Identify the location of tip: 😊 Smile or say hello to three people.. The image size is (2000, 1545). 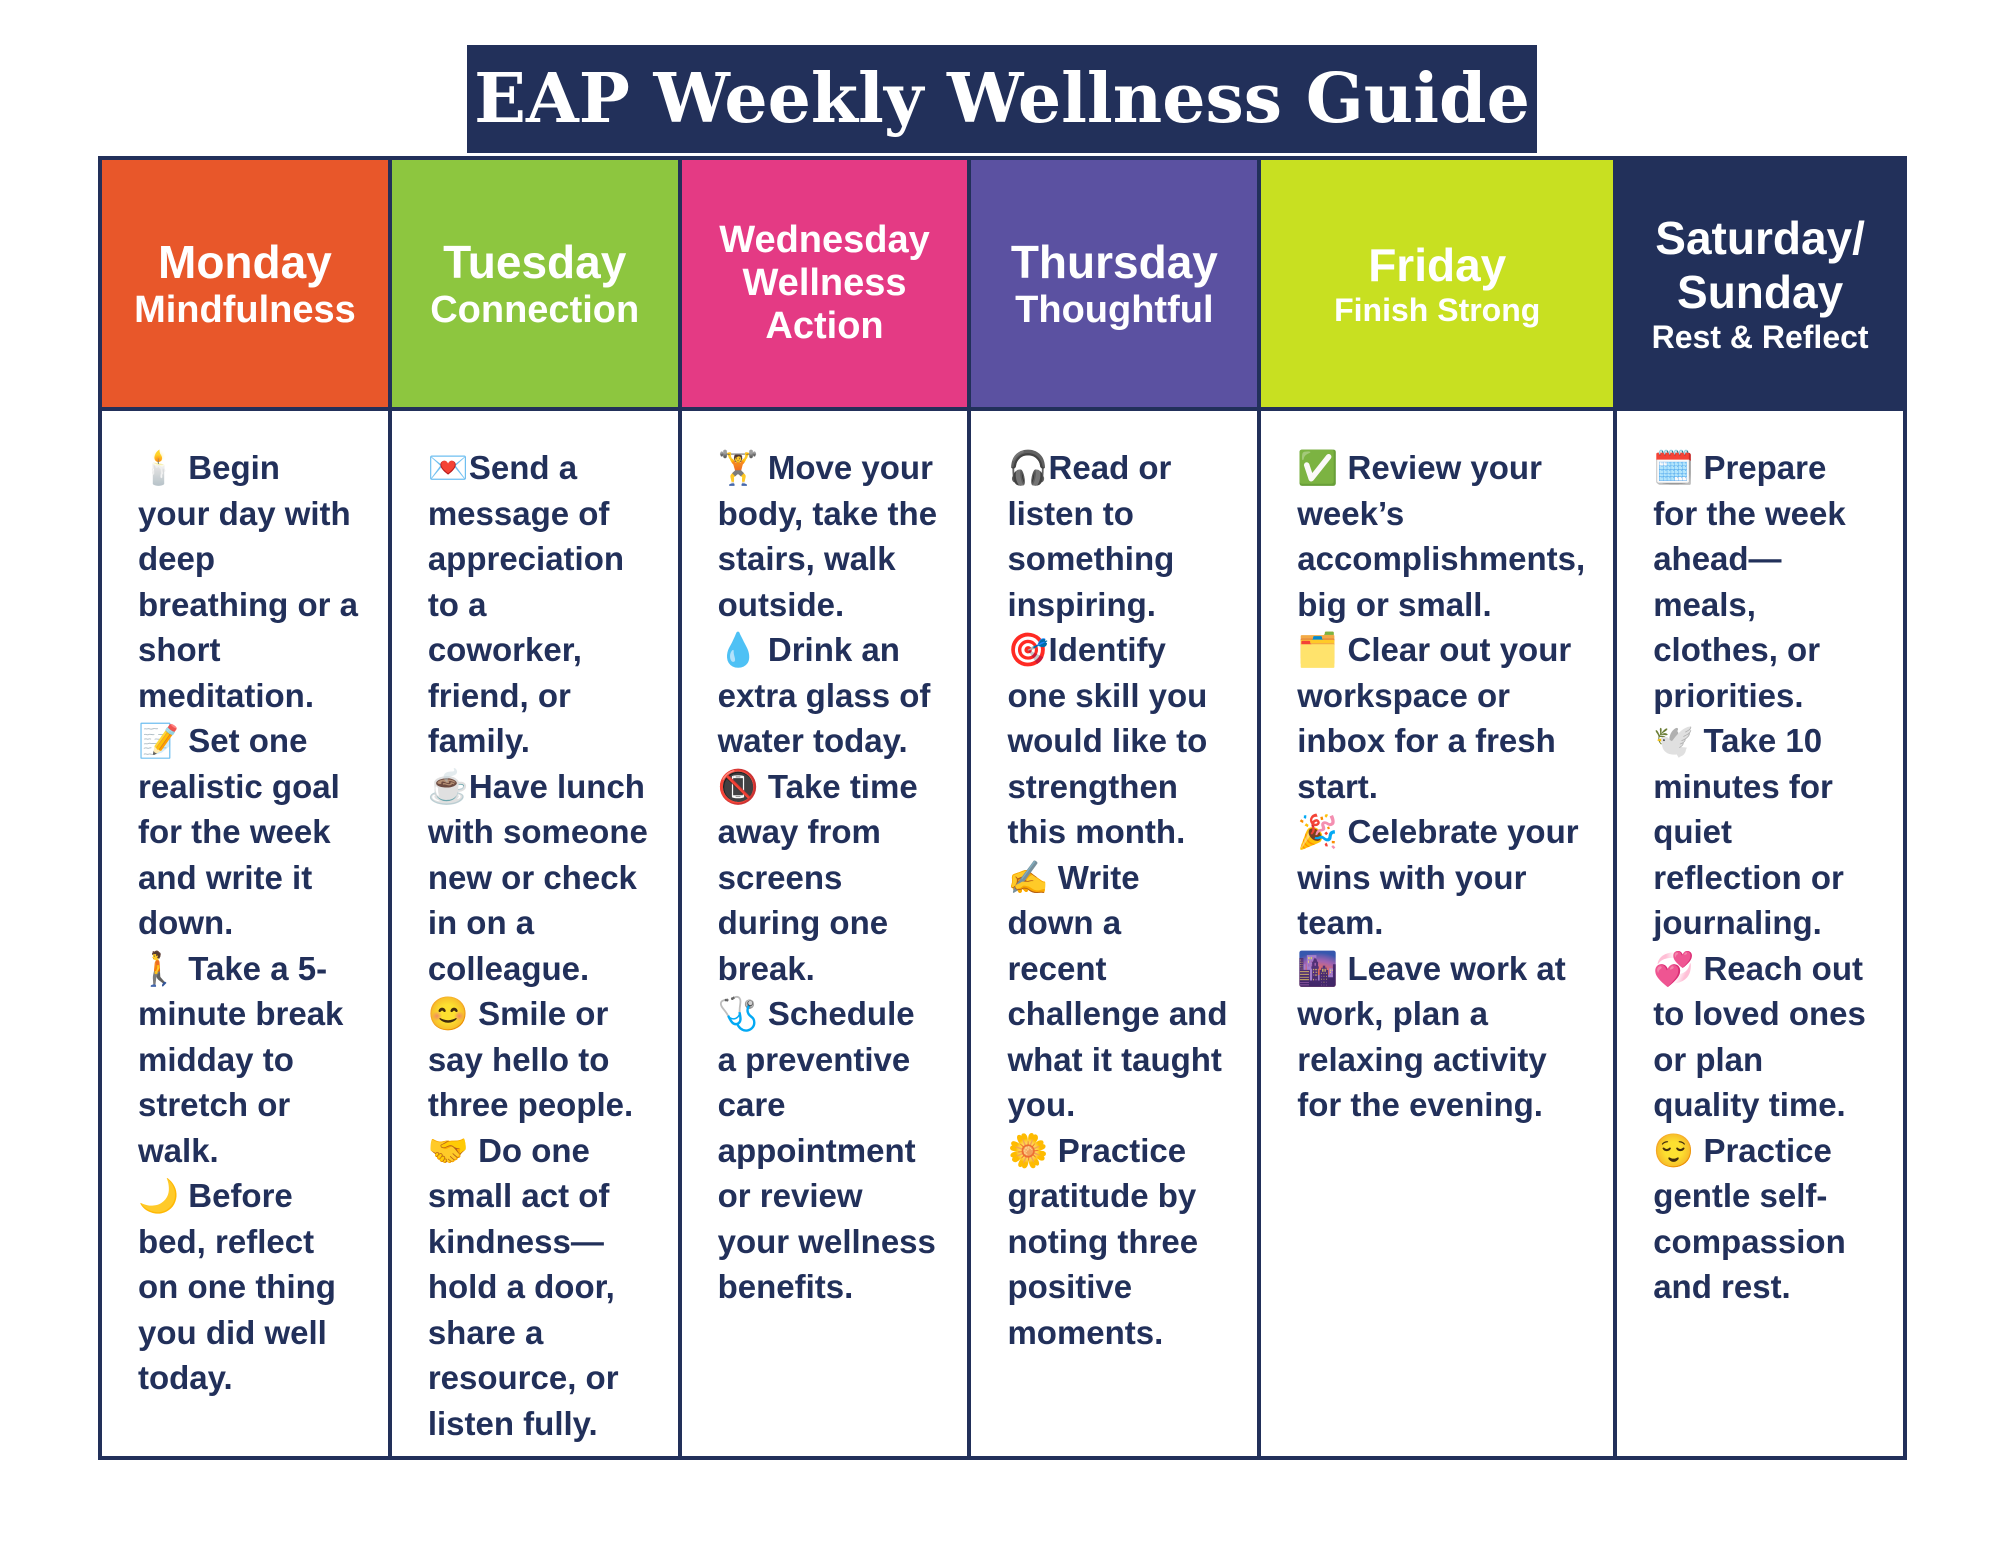
(530, 1059).